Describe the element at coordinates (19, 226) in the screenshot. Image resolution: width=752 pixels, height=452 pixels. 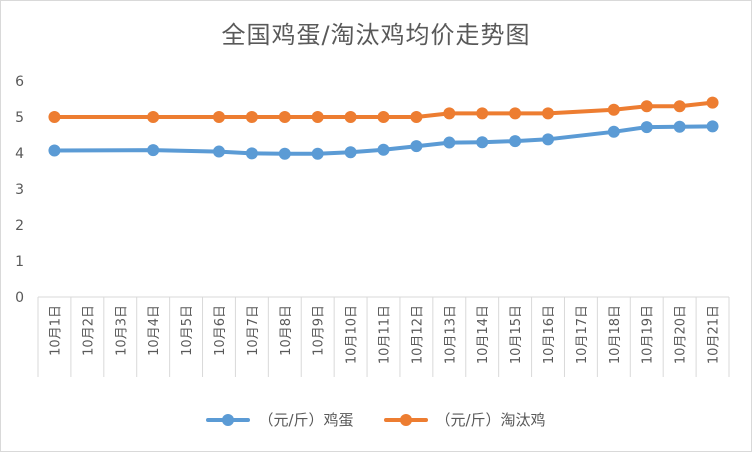
I see `y-tick-label: 2` at that location.